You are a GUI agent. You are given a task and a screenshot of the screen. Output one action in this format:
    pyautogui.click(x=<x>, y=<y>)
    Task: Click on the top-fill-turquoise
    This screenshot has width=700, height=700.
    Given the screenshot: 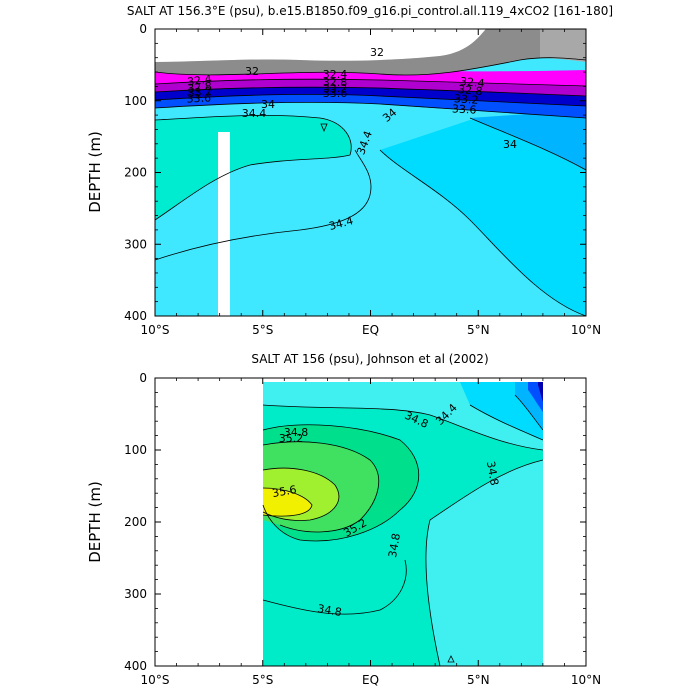 What is the action you would take?
    pyautogui.click(x=253, y=167)
    